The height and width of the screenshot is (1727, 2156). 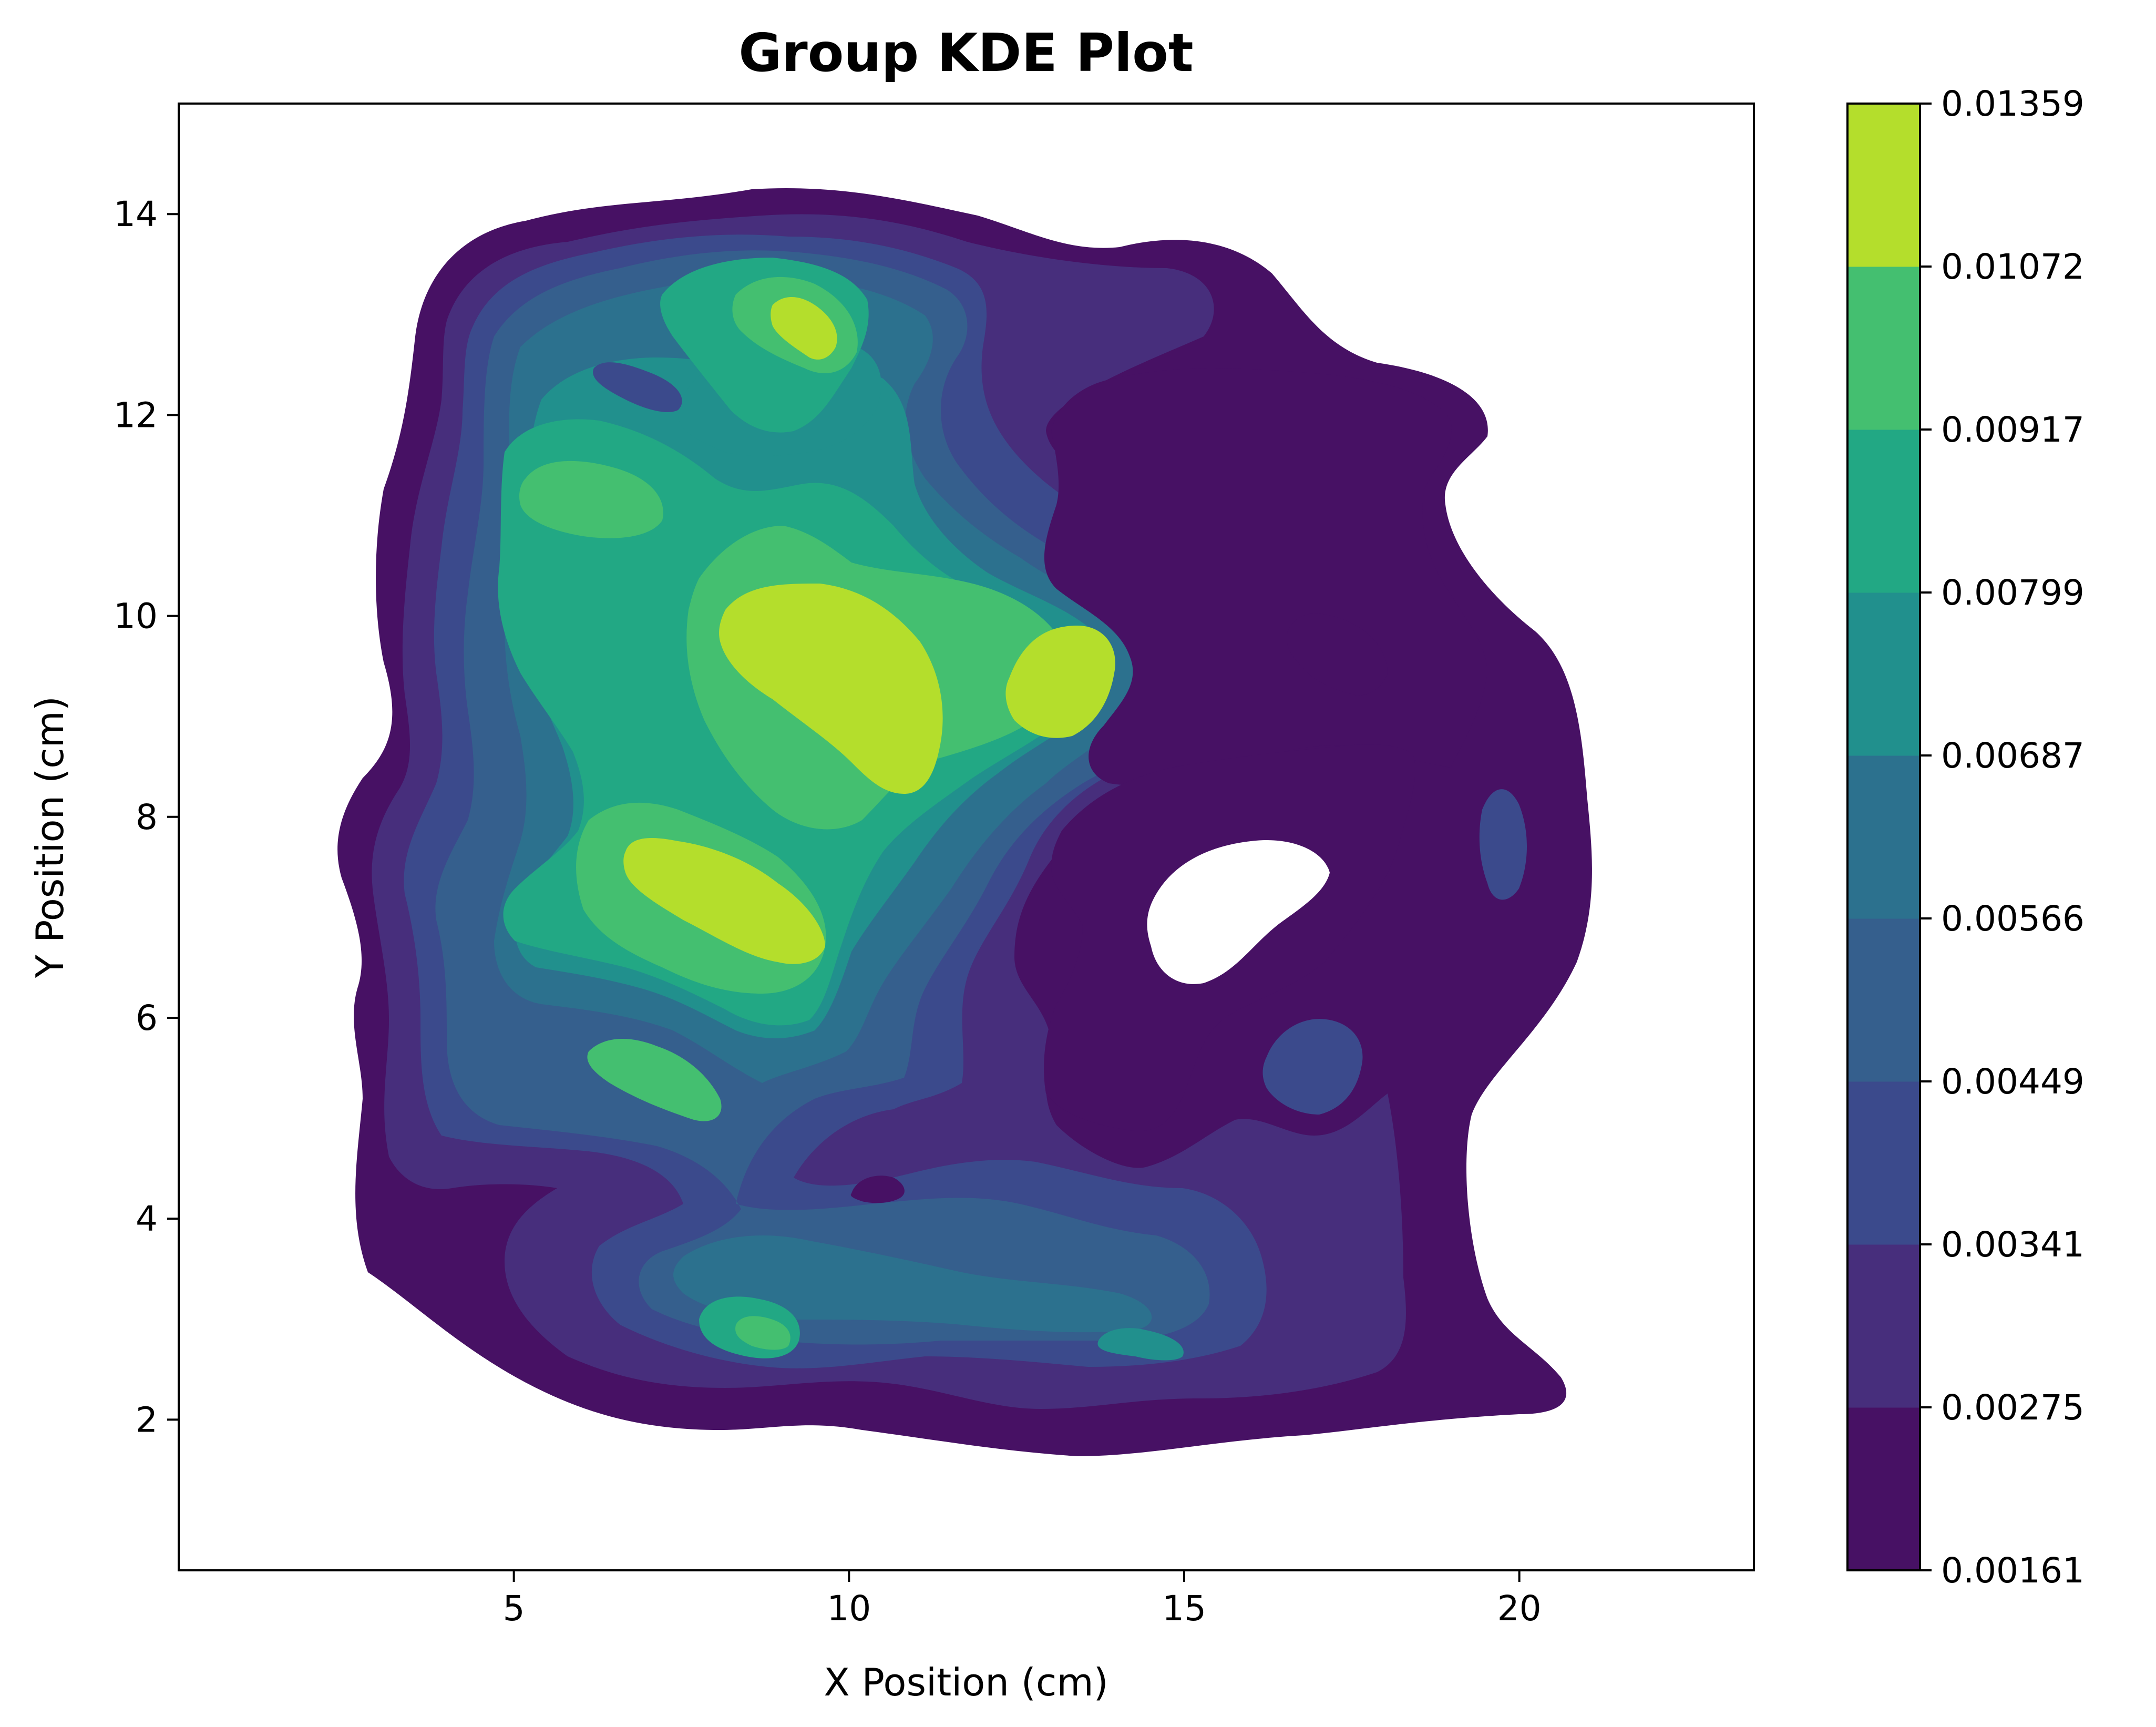 I want to click on contour-level-1e, so click(x=878, y=1190).